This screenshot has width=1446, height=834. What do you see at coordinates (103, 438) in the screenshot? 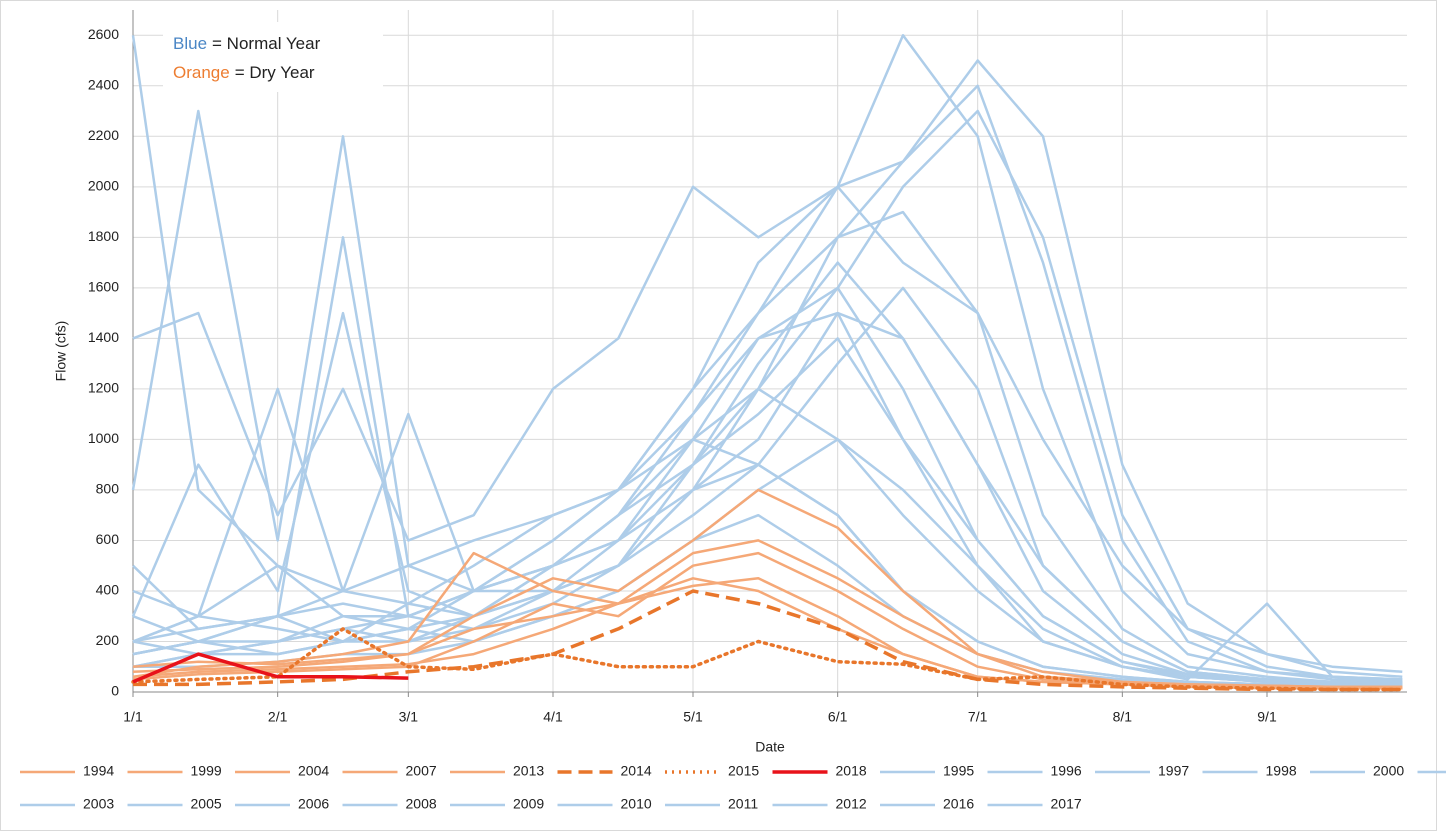
I see `y-tick-label: 1000` at bounding box center [103, 438].